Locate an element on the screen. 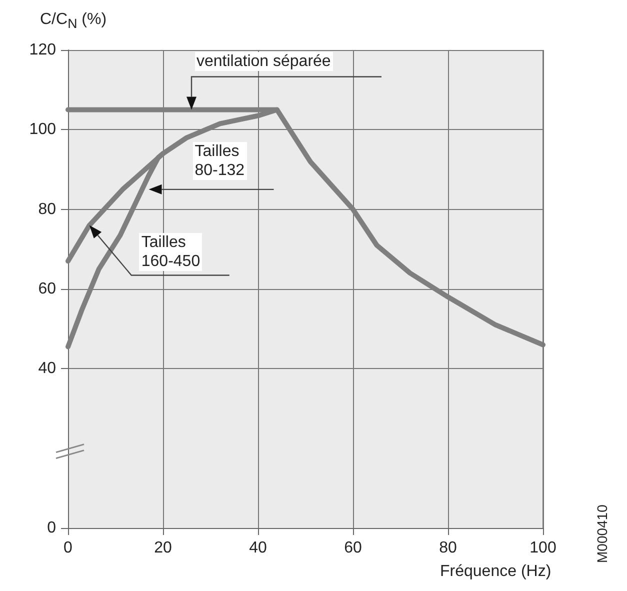 The width and height of the screenshot is (627, 591). y-tick-label: 40 is located at coordinates (47, 369).